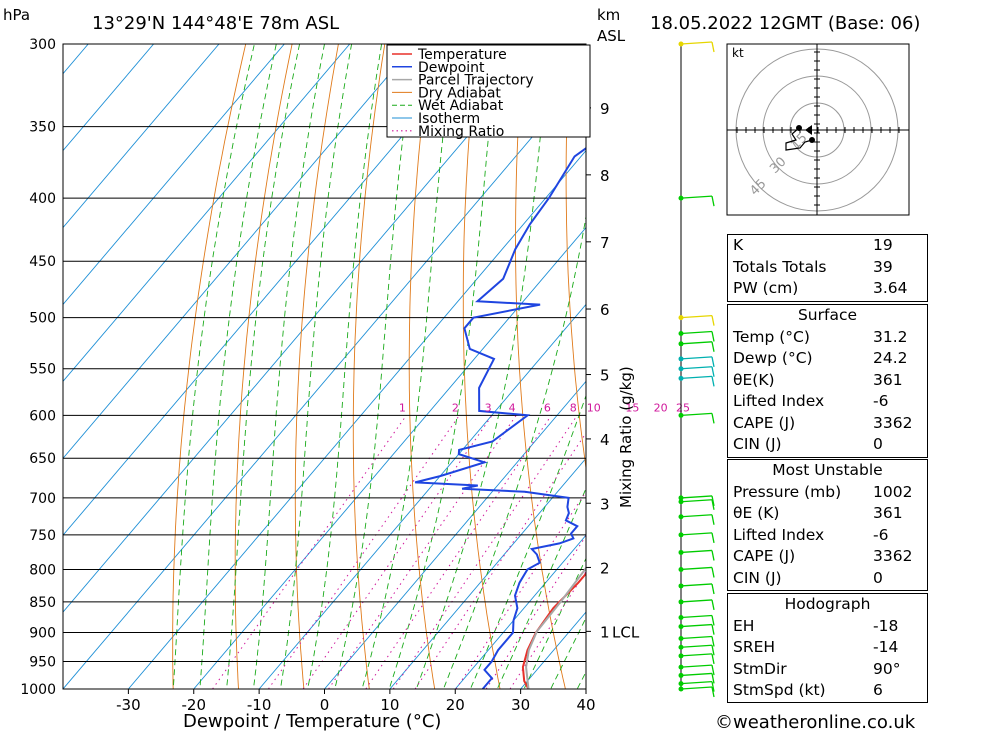 The width and height of the screenshot is (1000, 737). What do you see at coordinates (605, 176) in the screenshot?
I see `height-tick-label: 8` at bounding box center [605, 176].